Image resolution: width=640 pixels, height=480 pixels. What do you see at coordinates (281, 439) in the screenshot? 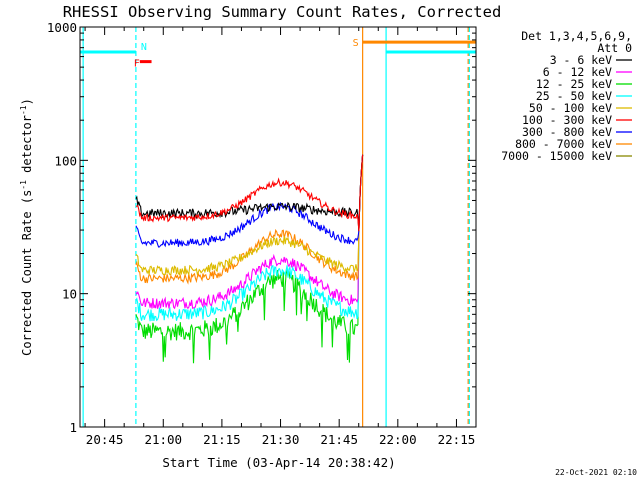
I see `x-tick-label: 21:30` at bounding box center [281, 439].